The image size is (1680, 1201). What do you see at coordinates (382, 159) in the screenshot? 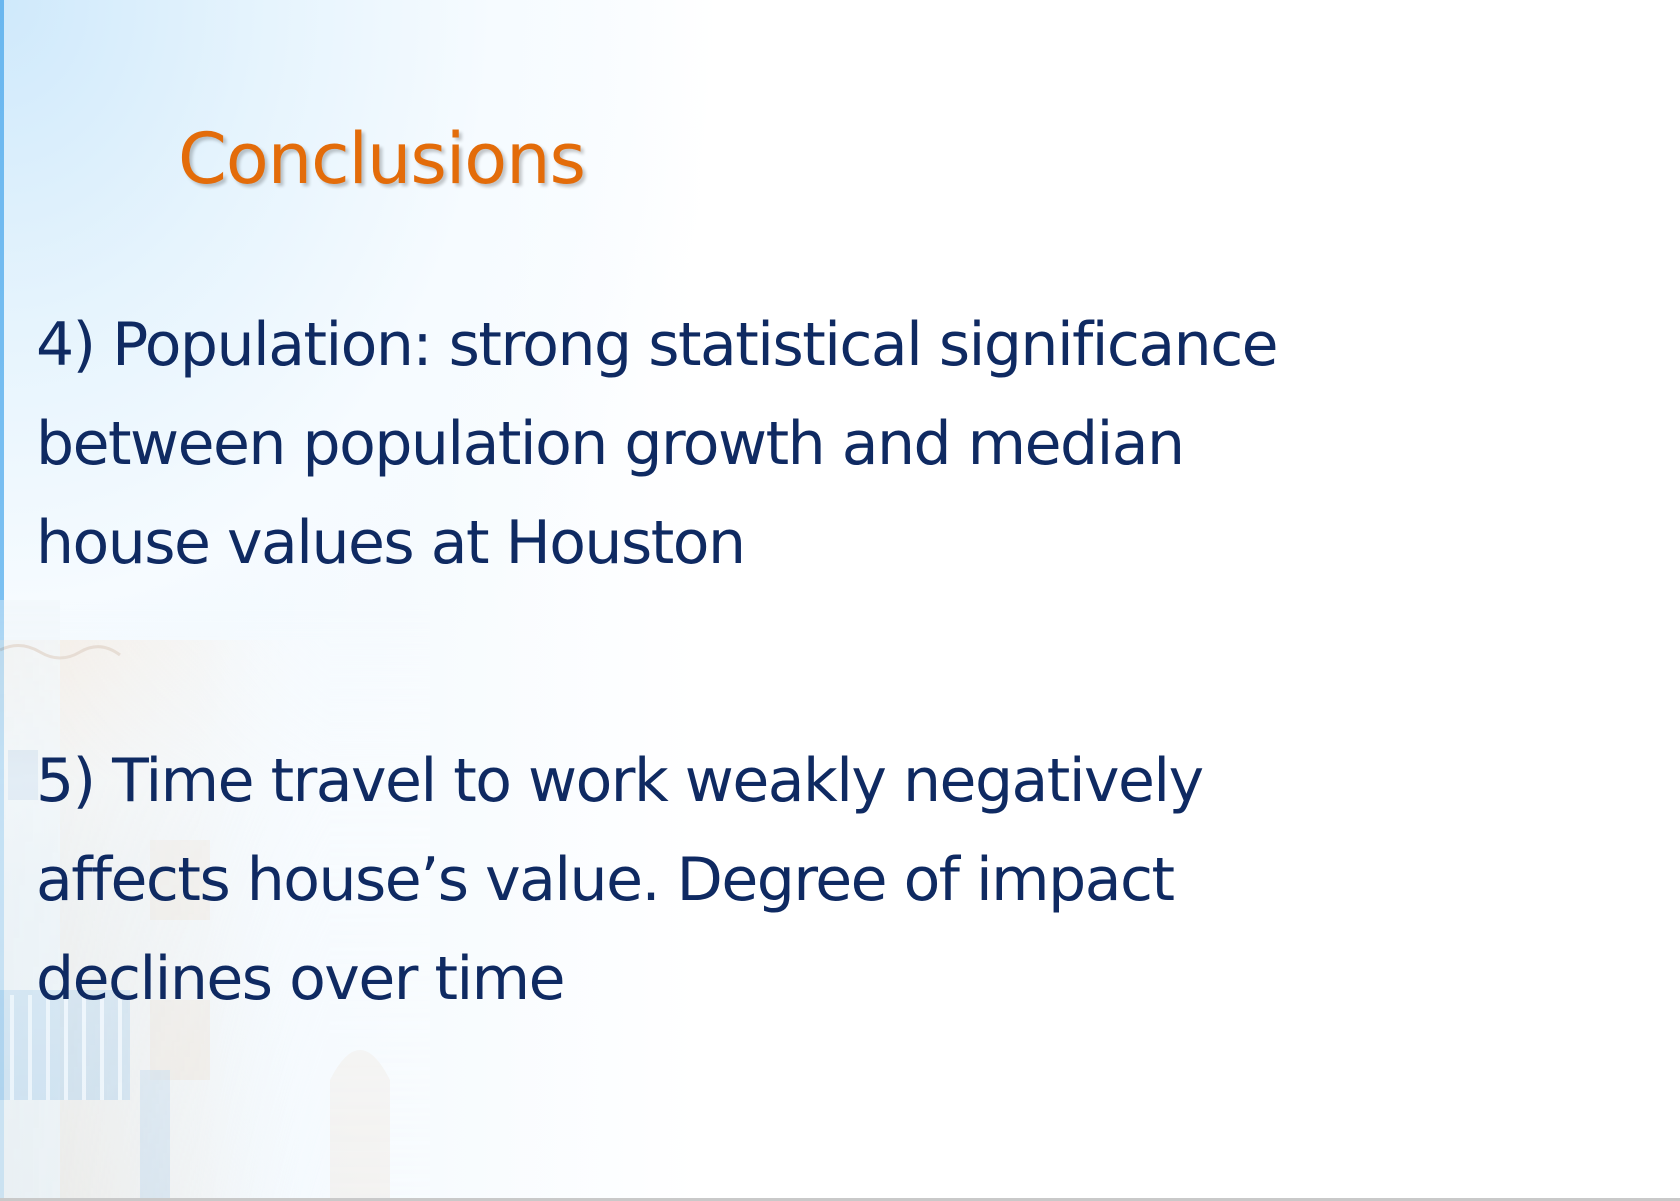
I see `slide-title: Conclusions` at bounding box center [382, 159].